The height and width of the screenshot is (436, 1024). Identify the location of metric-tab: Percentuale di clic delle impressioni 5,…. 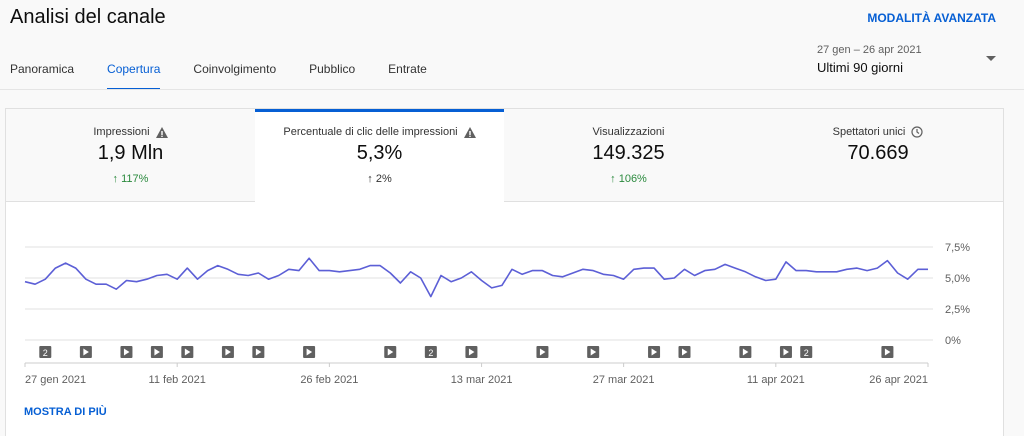
(379, 155).